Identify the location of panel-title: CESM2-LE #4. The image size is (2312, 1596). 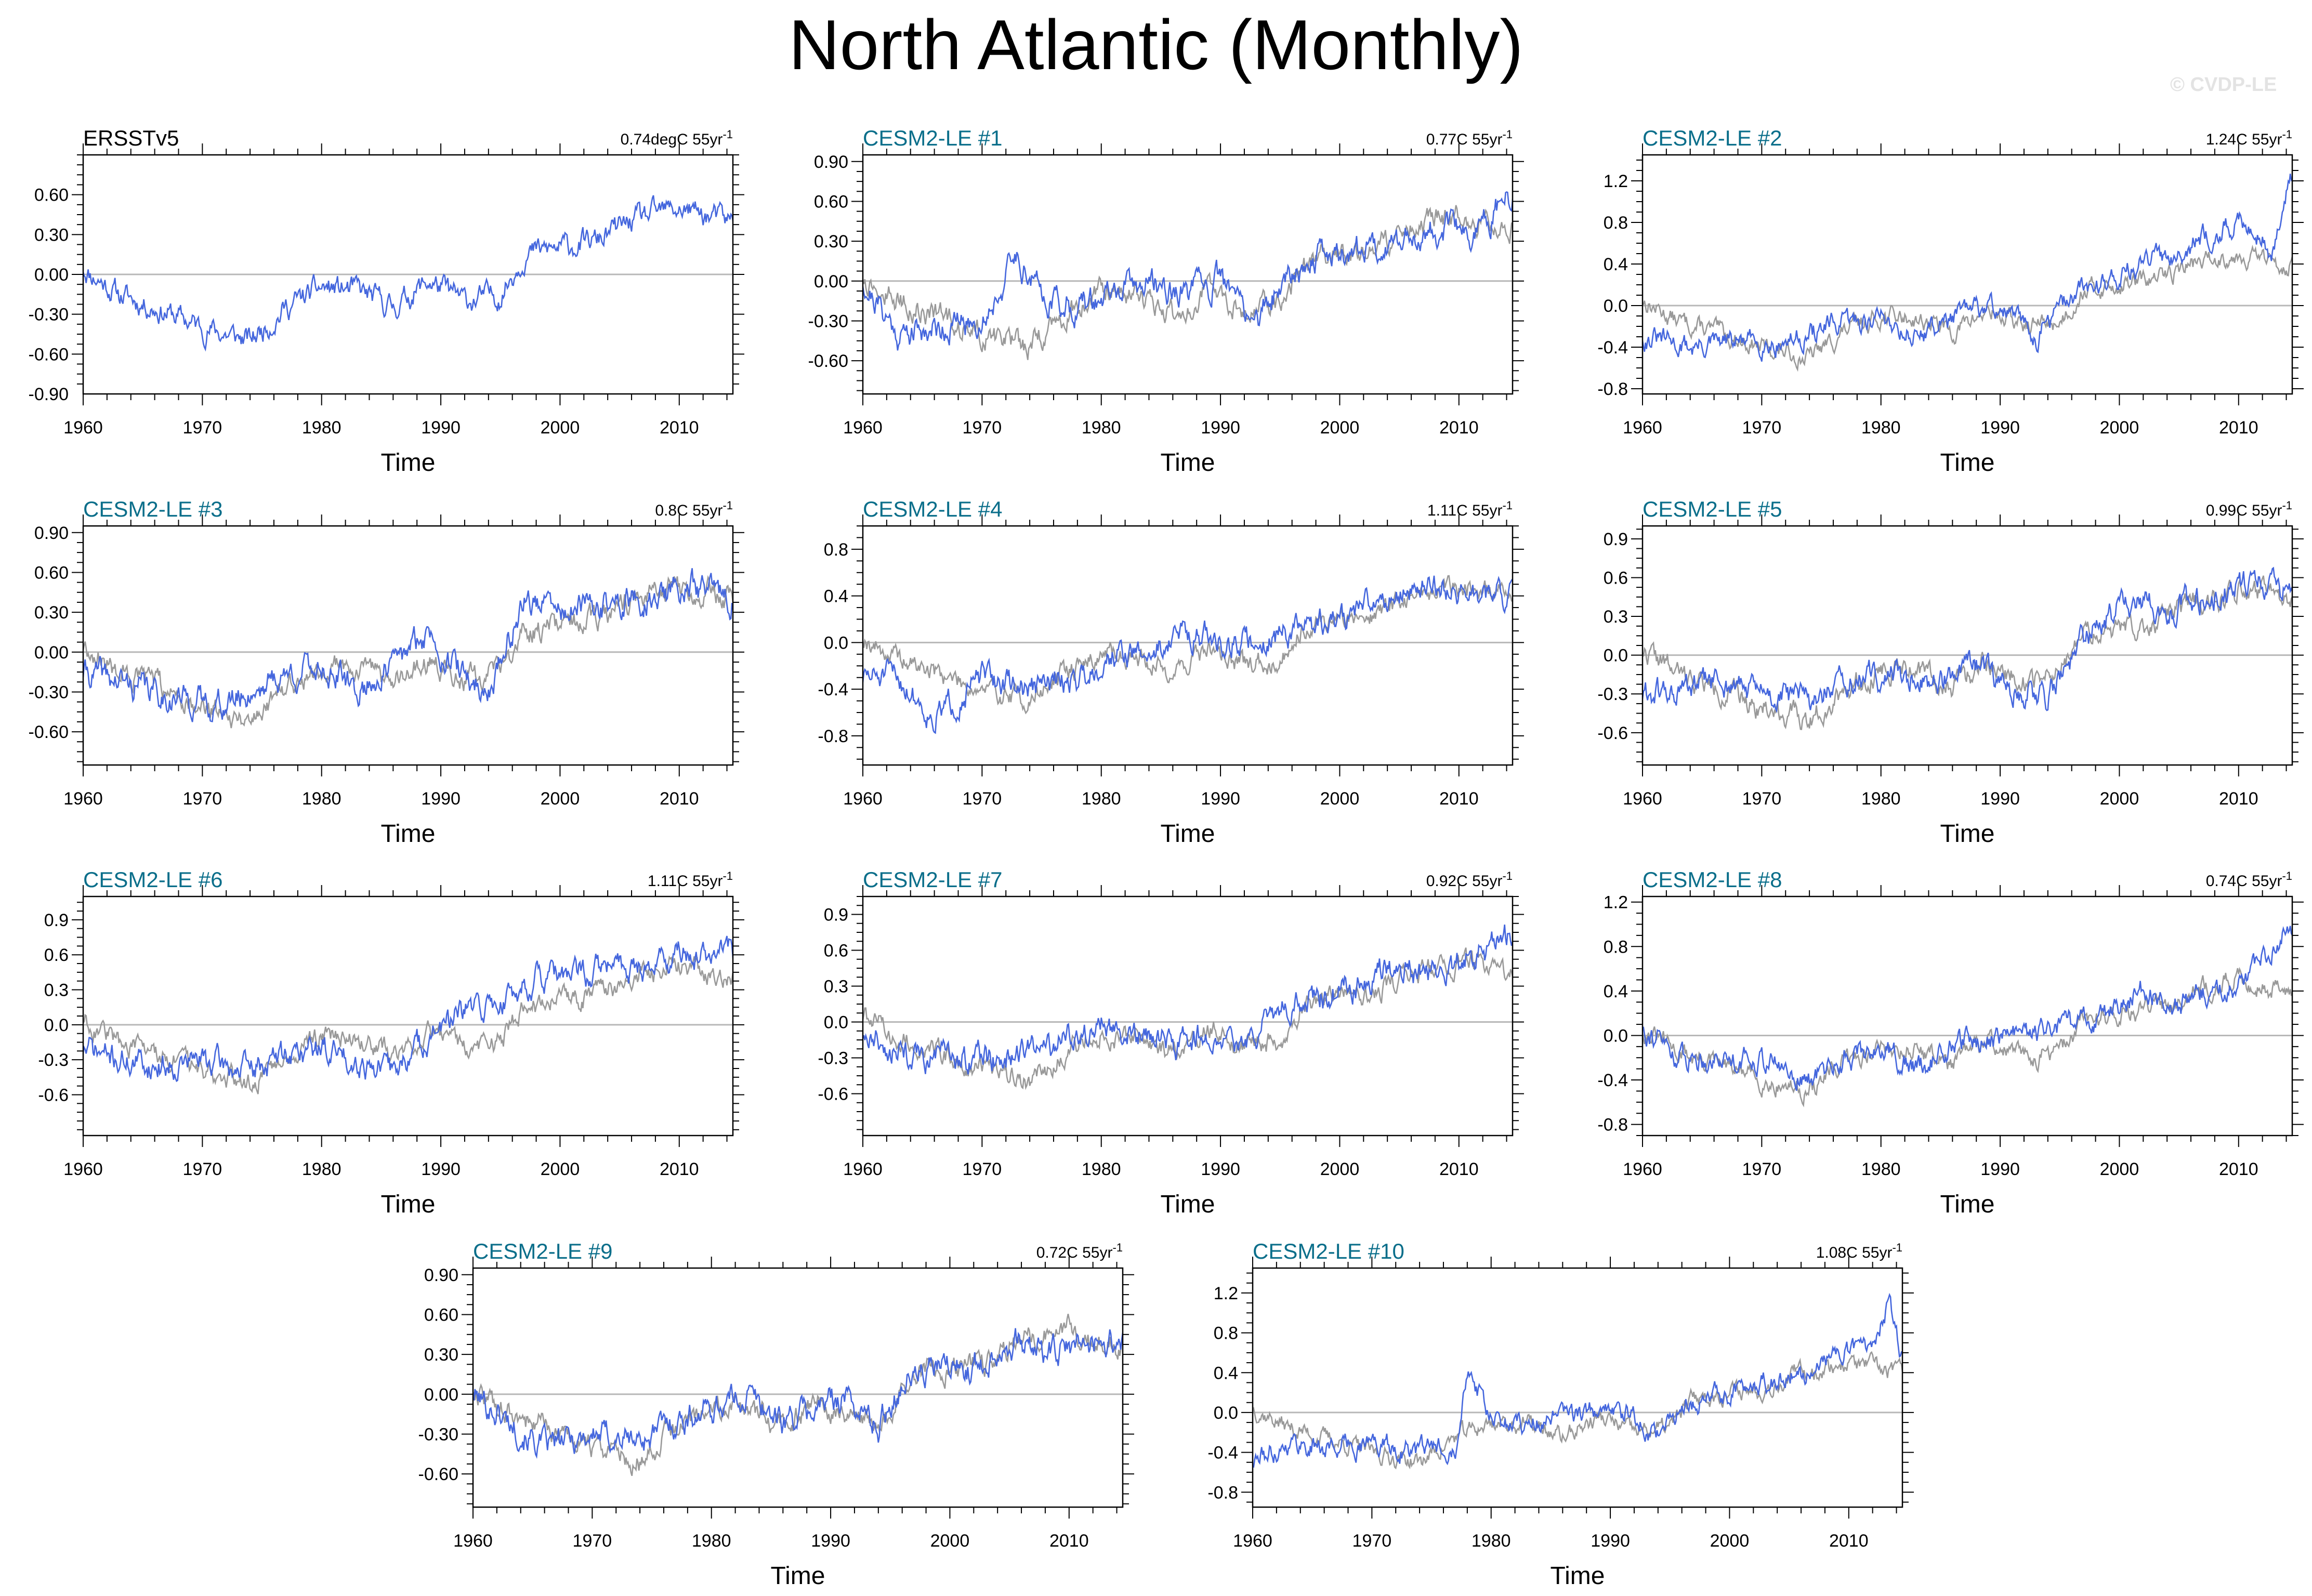
(932, 509).